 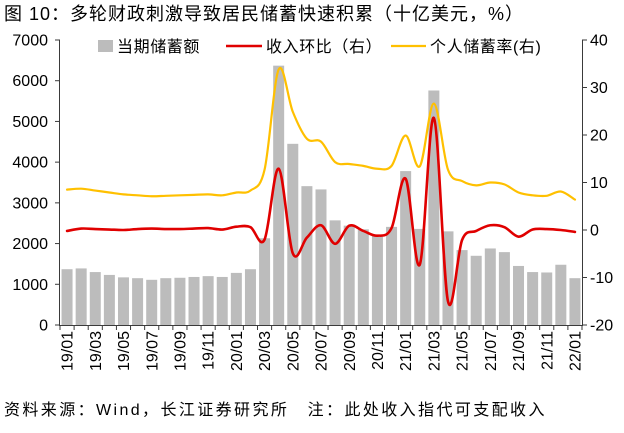 What do you see at coordinates (181, 351) in the screenshot?
I see `x-tick-label: 19/09` at bounding box center [181, 351].